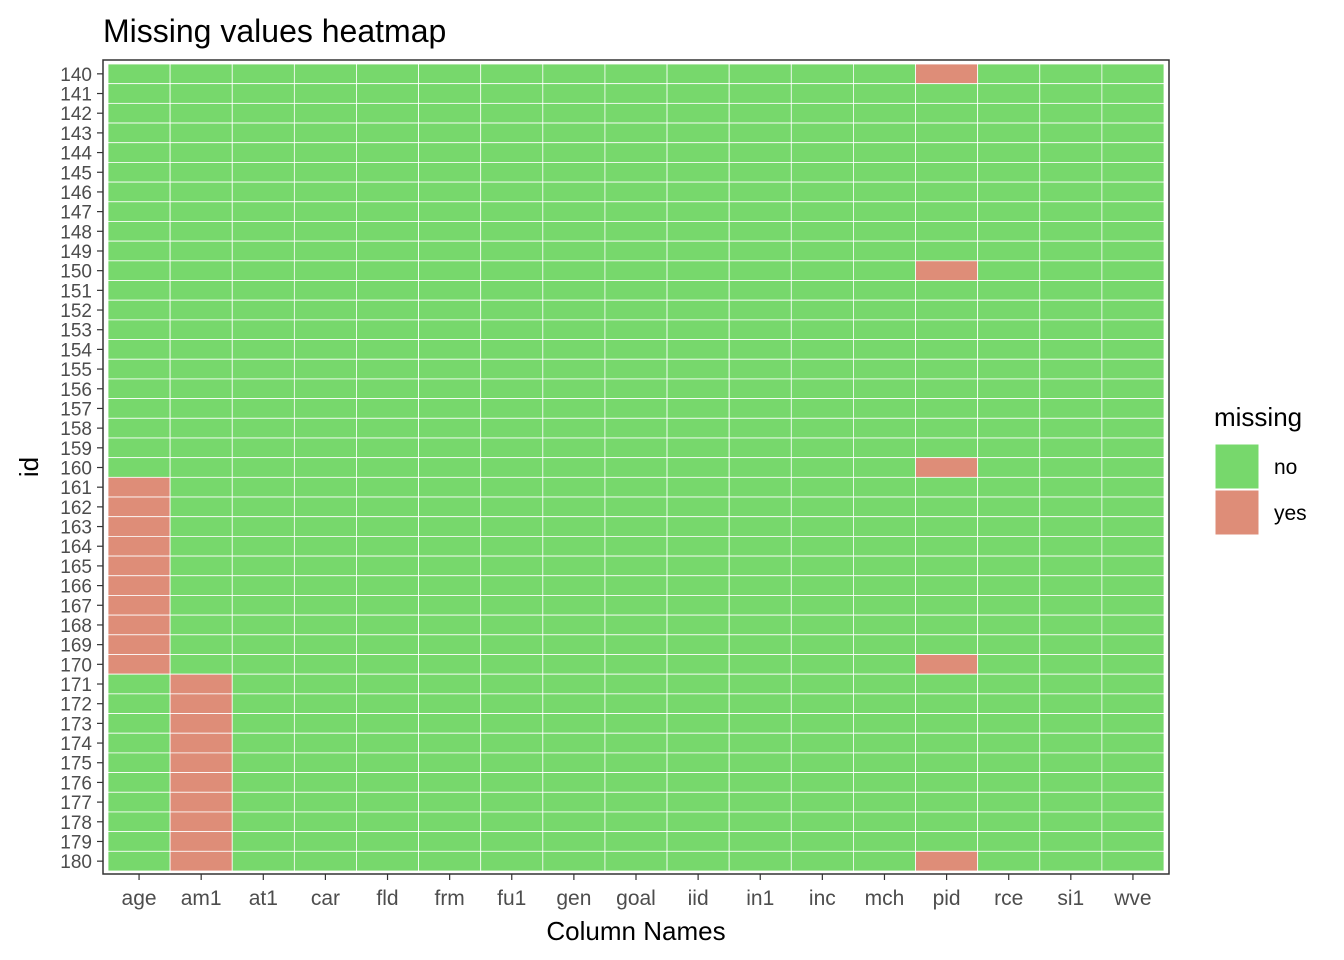  Describe the element at coordinates (76, 232) in the screenshot. I see `y-tick-label: 148` at that location.